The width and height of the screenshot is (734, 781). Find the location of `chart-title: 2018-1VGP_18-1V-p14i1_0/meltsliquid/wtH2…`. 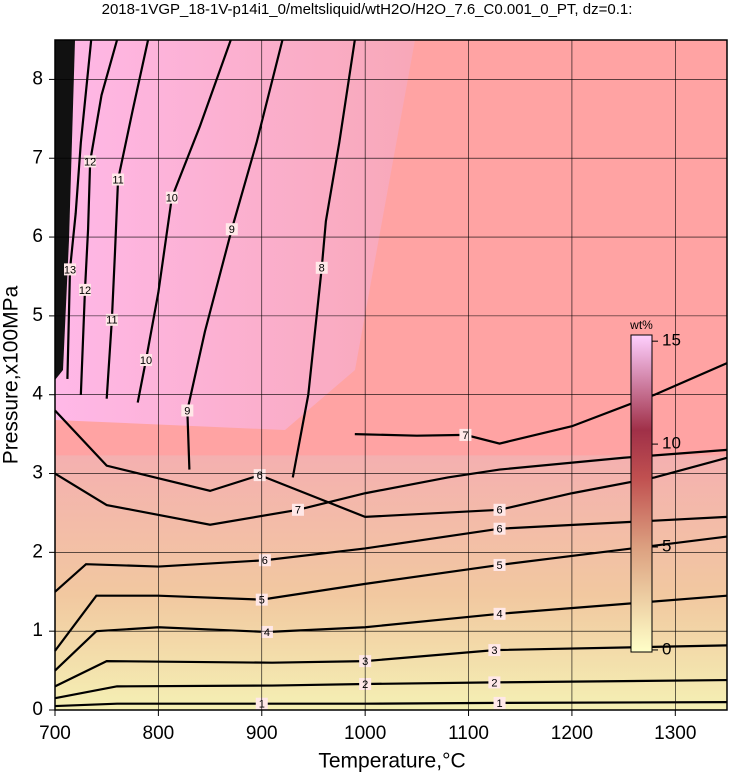

chart-title: 2018-1VGP_18-1V-p14i1_0/meltsliquid/wtH2… is located at coordinates (367, 9).